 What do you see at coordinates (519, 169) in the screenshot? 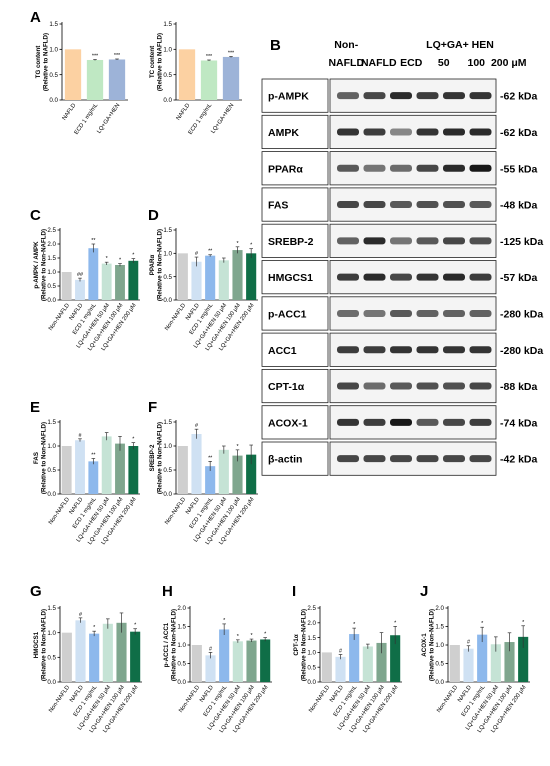
I see `kda-label: -55 kDa` at bounding box center [519, 169].